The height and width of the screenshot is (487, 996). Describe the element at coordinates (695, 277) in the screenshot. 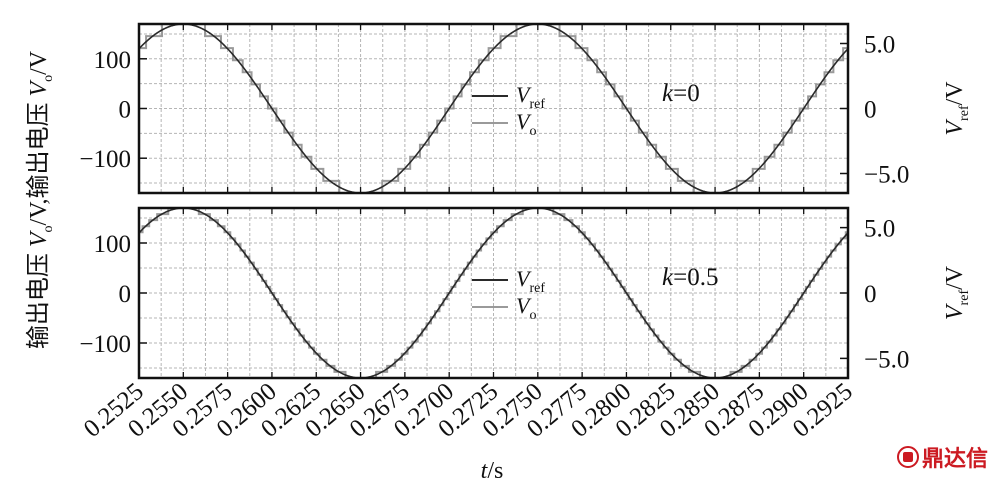

I see `k-value: =0.5` at that location.